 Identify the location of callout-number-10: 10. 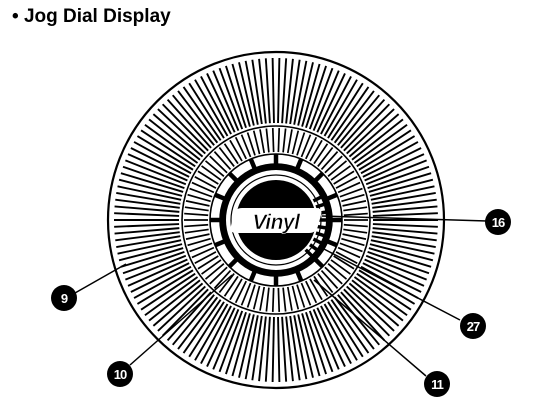
(120, 374).